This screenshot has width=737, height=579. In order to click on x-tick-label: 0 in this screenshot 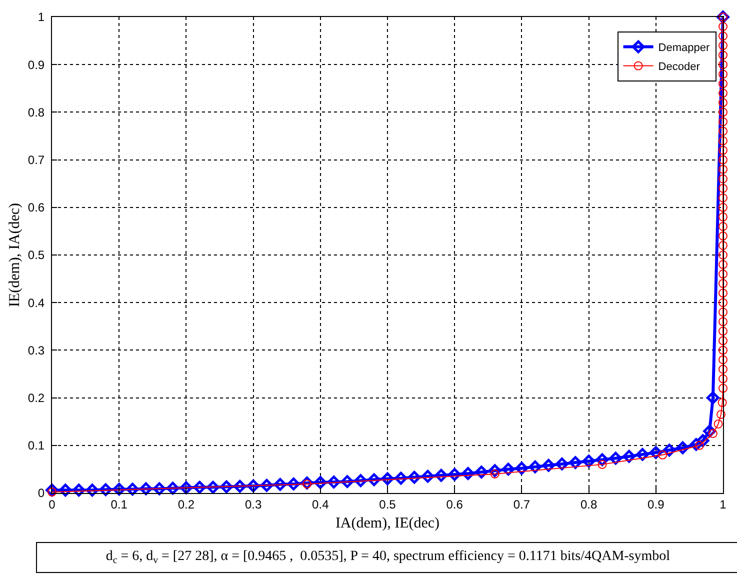, I will do `click(52, 504)`.